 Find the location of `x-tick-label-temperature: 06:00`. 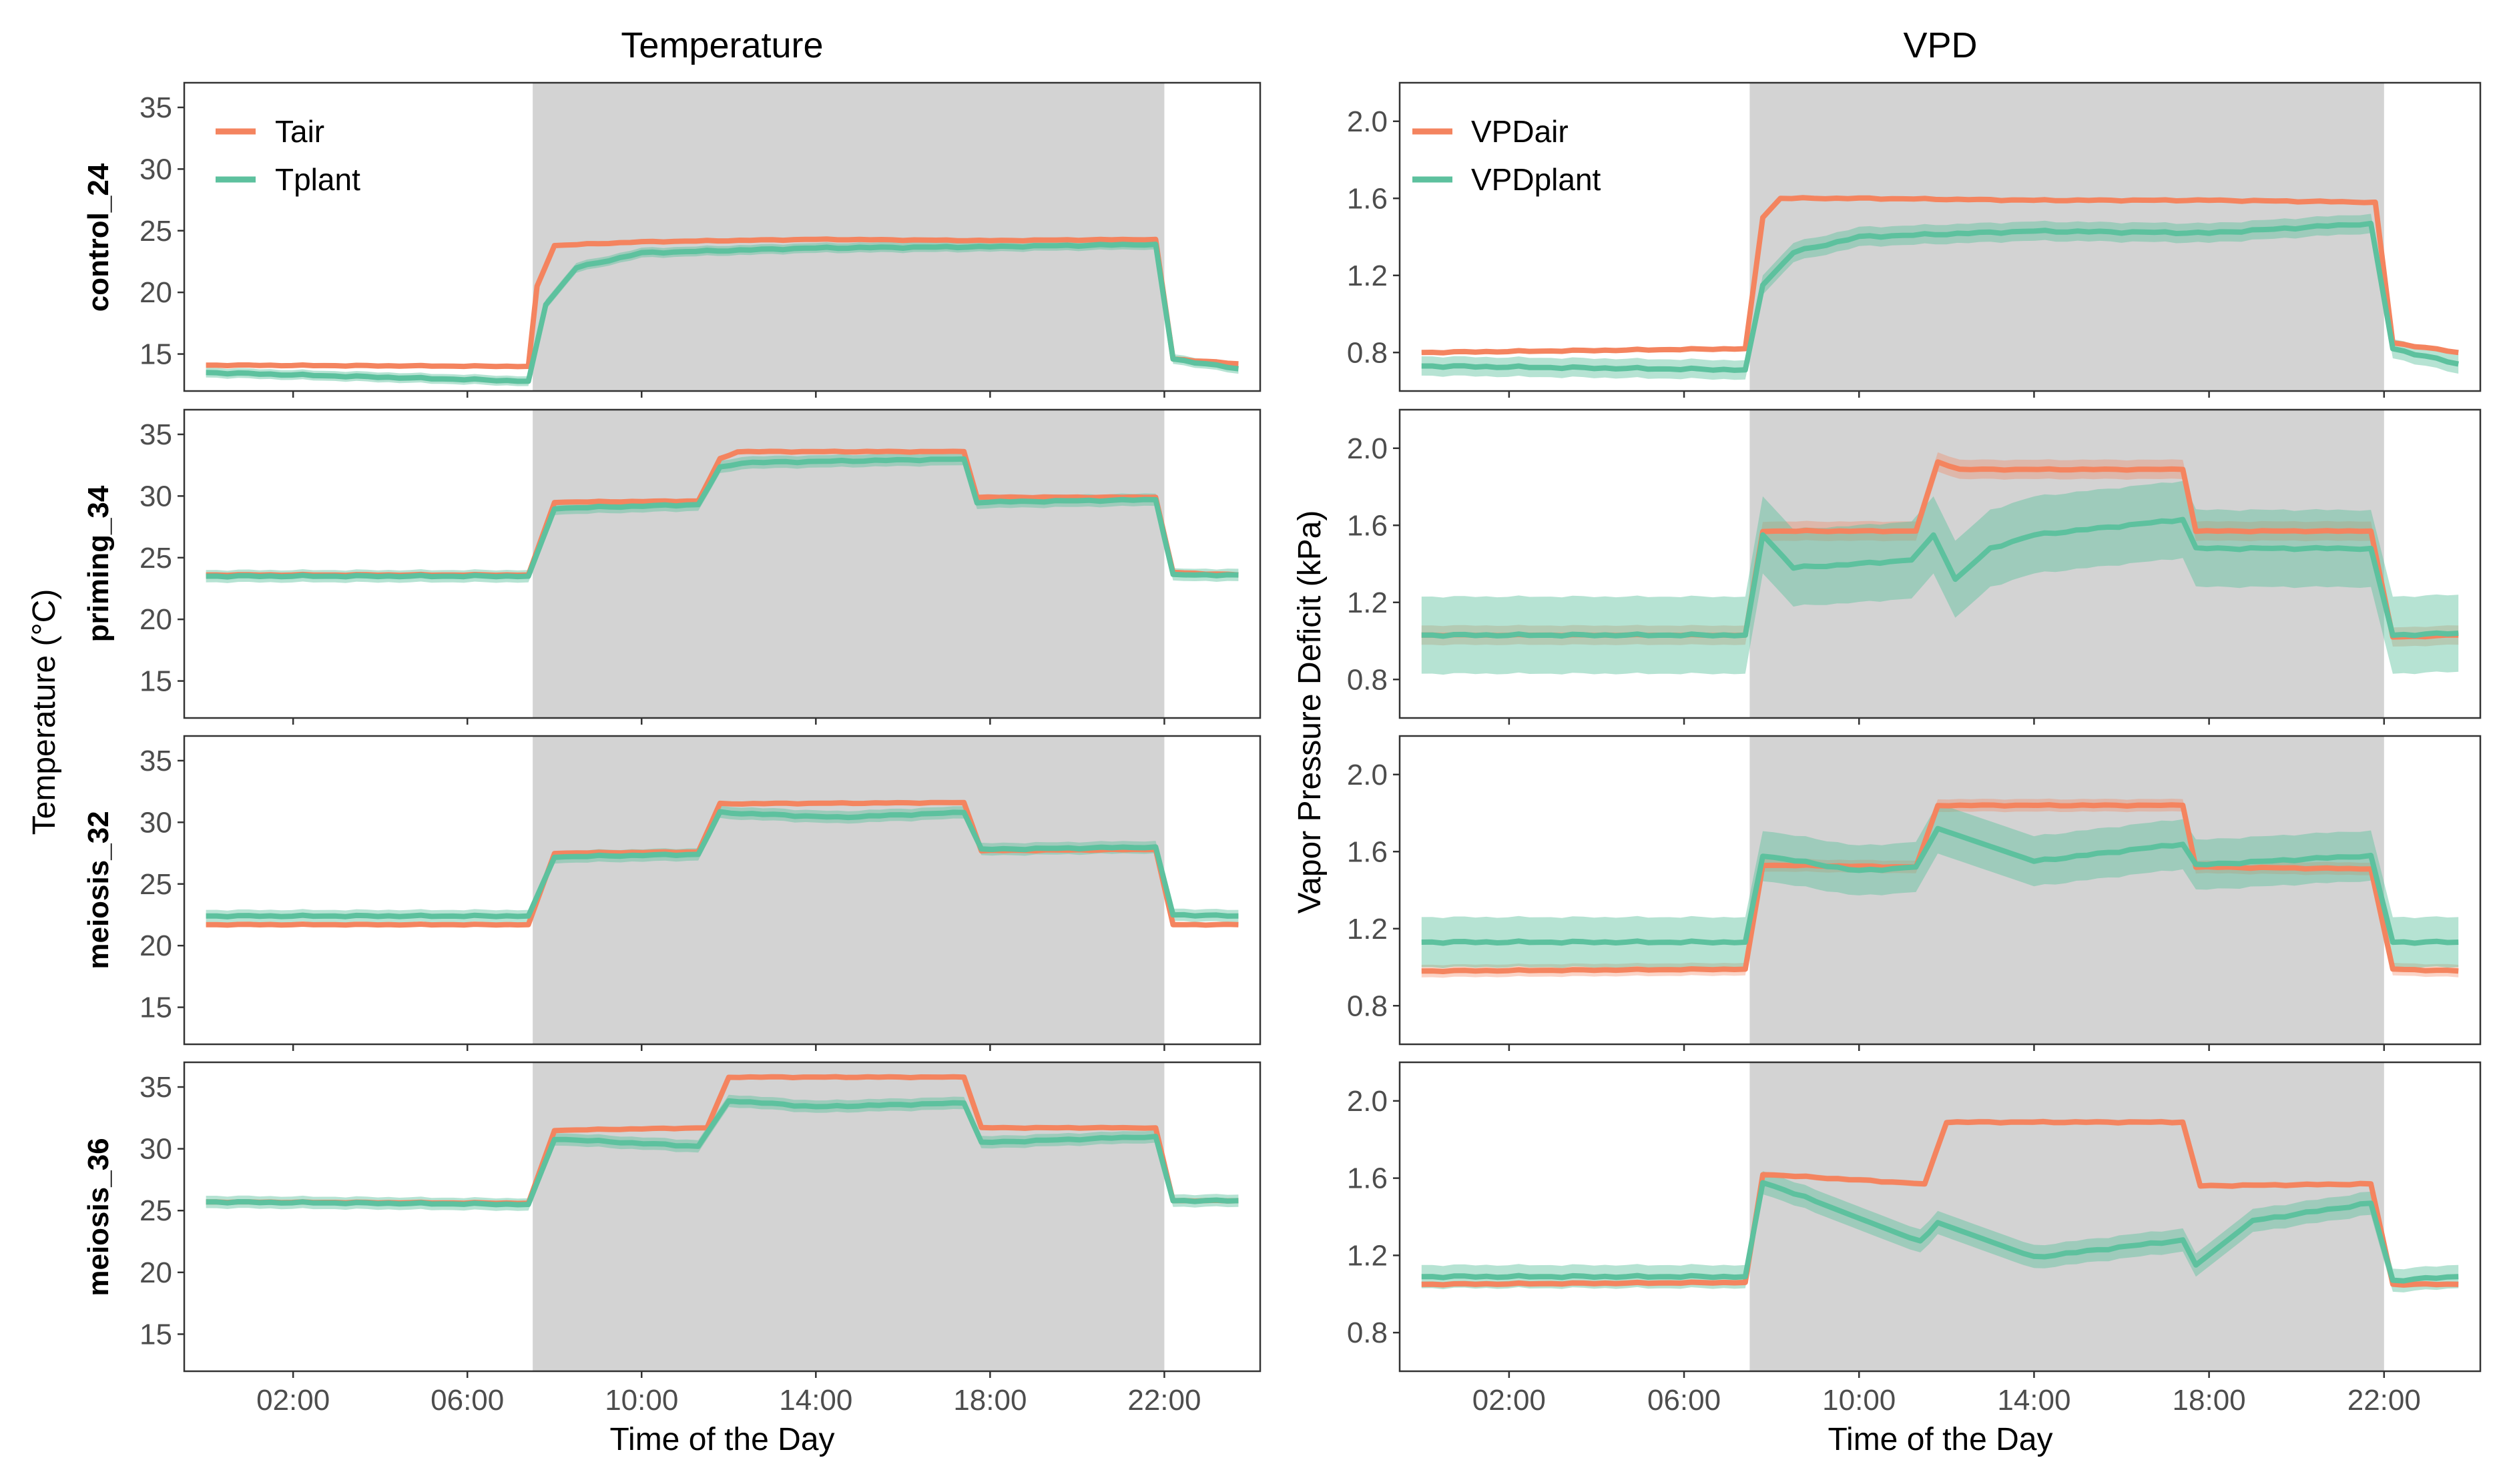

x-tick-label-temperature: 06:00 is located at coordinates (467, 1400).